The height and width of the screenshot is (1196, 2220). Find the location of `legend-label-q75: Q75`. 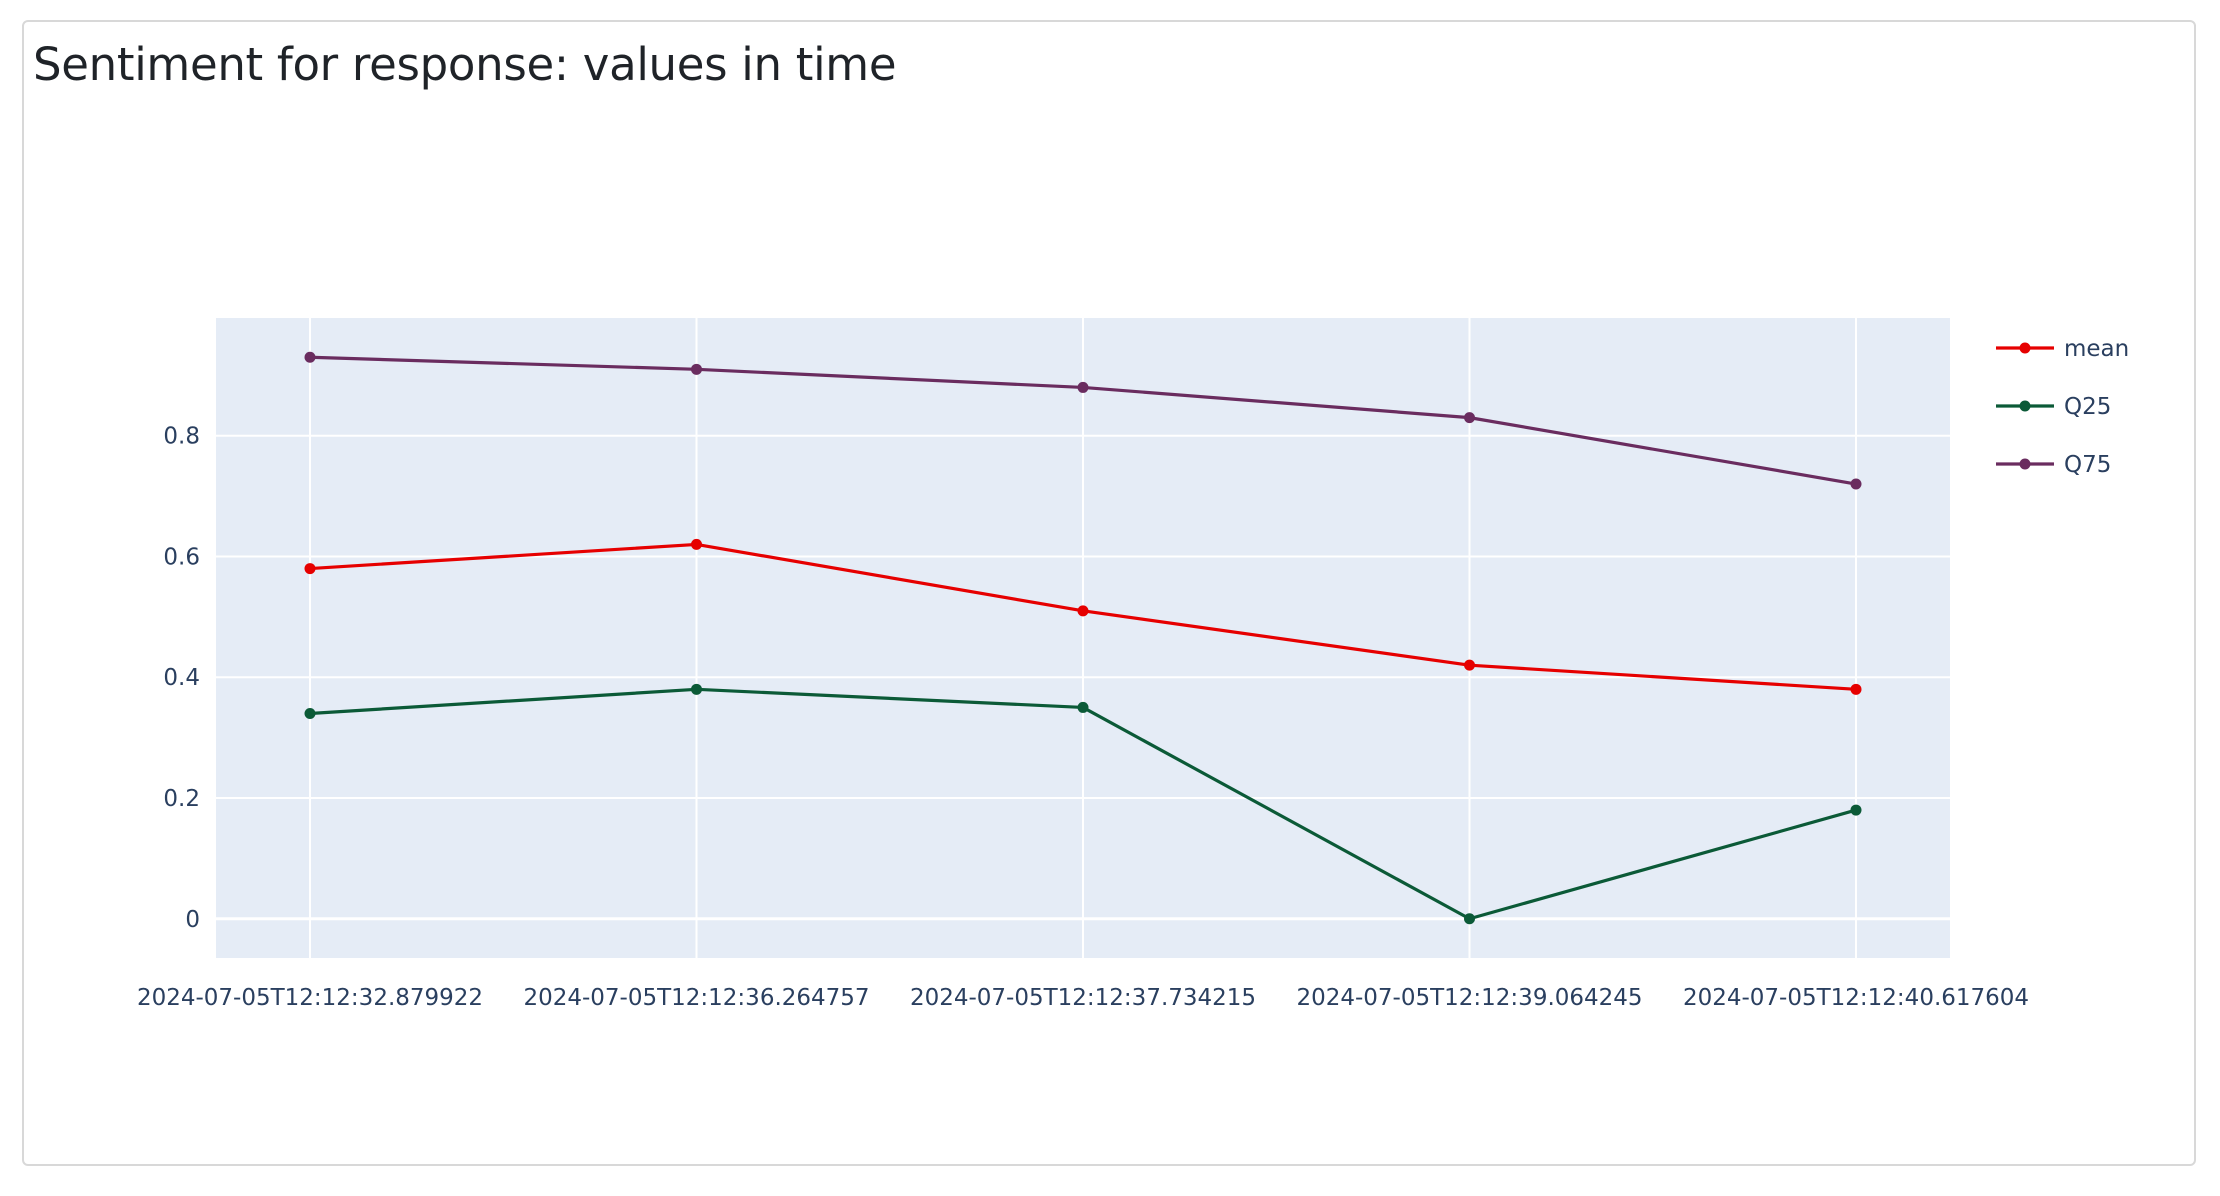

legend-label-q75: Q75 is located at coordinates (2087, 465).